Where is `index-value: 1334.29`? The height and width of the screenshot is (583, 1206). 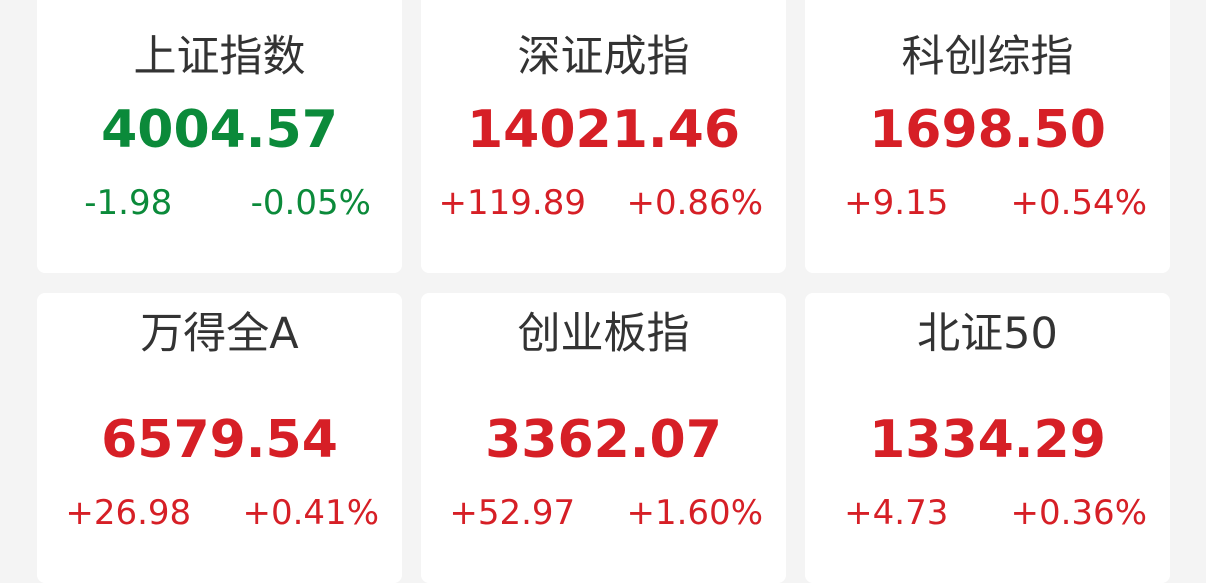 index-value: 1334.29 is located at coordinates (987, 440).